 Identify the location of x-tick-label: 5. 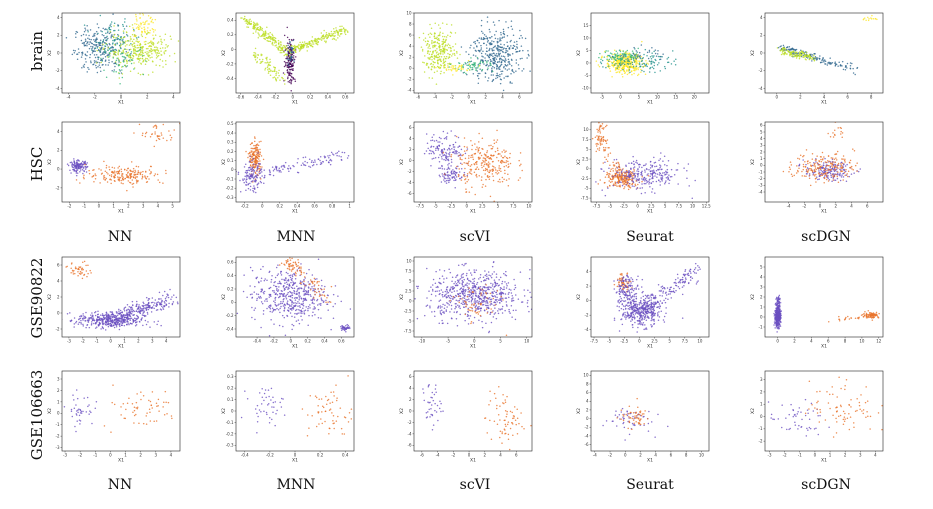
(639, 97).